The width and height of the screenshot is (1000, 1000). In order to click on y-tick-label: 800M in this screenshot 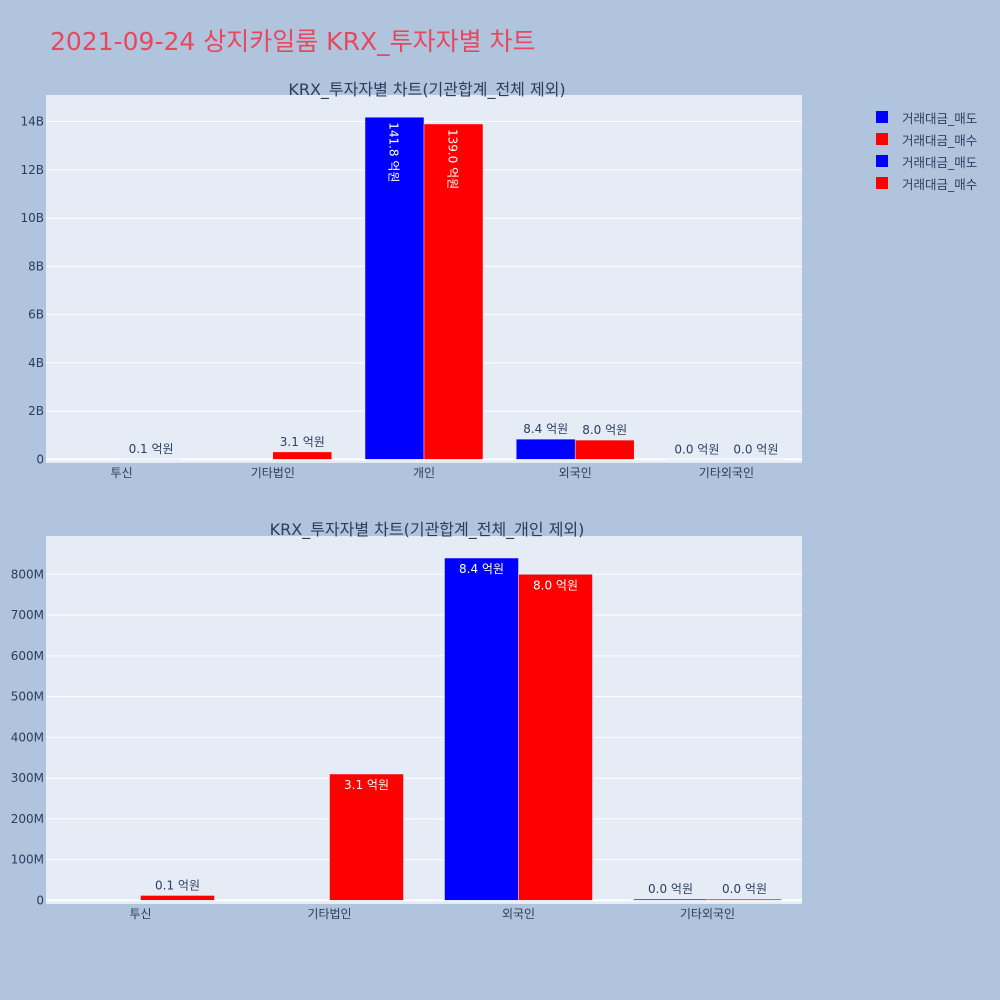, I will do `click(27, 574)`.